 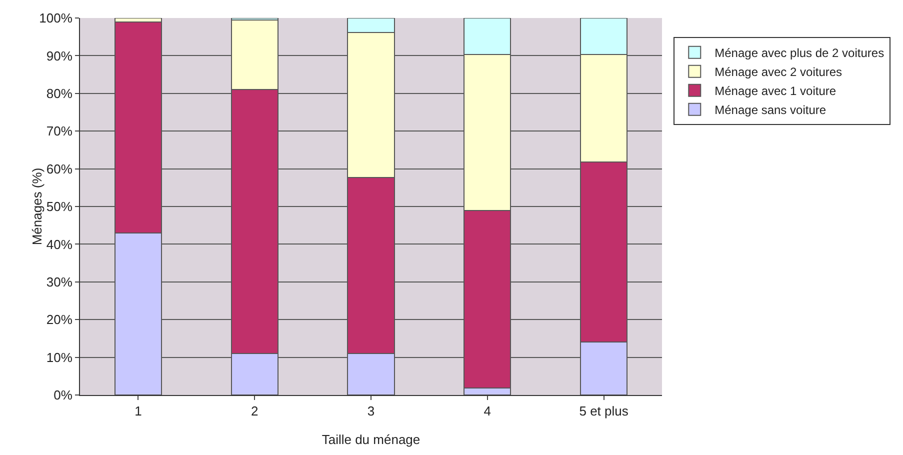 What do you see at coordinates (59, 320) in the screenshot?
I see `y-tick-label: 20%` at bounding box center [59, 320].